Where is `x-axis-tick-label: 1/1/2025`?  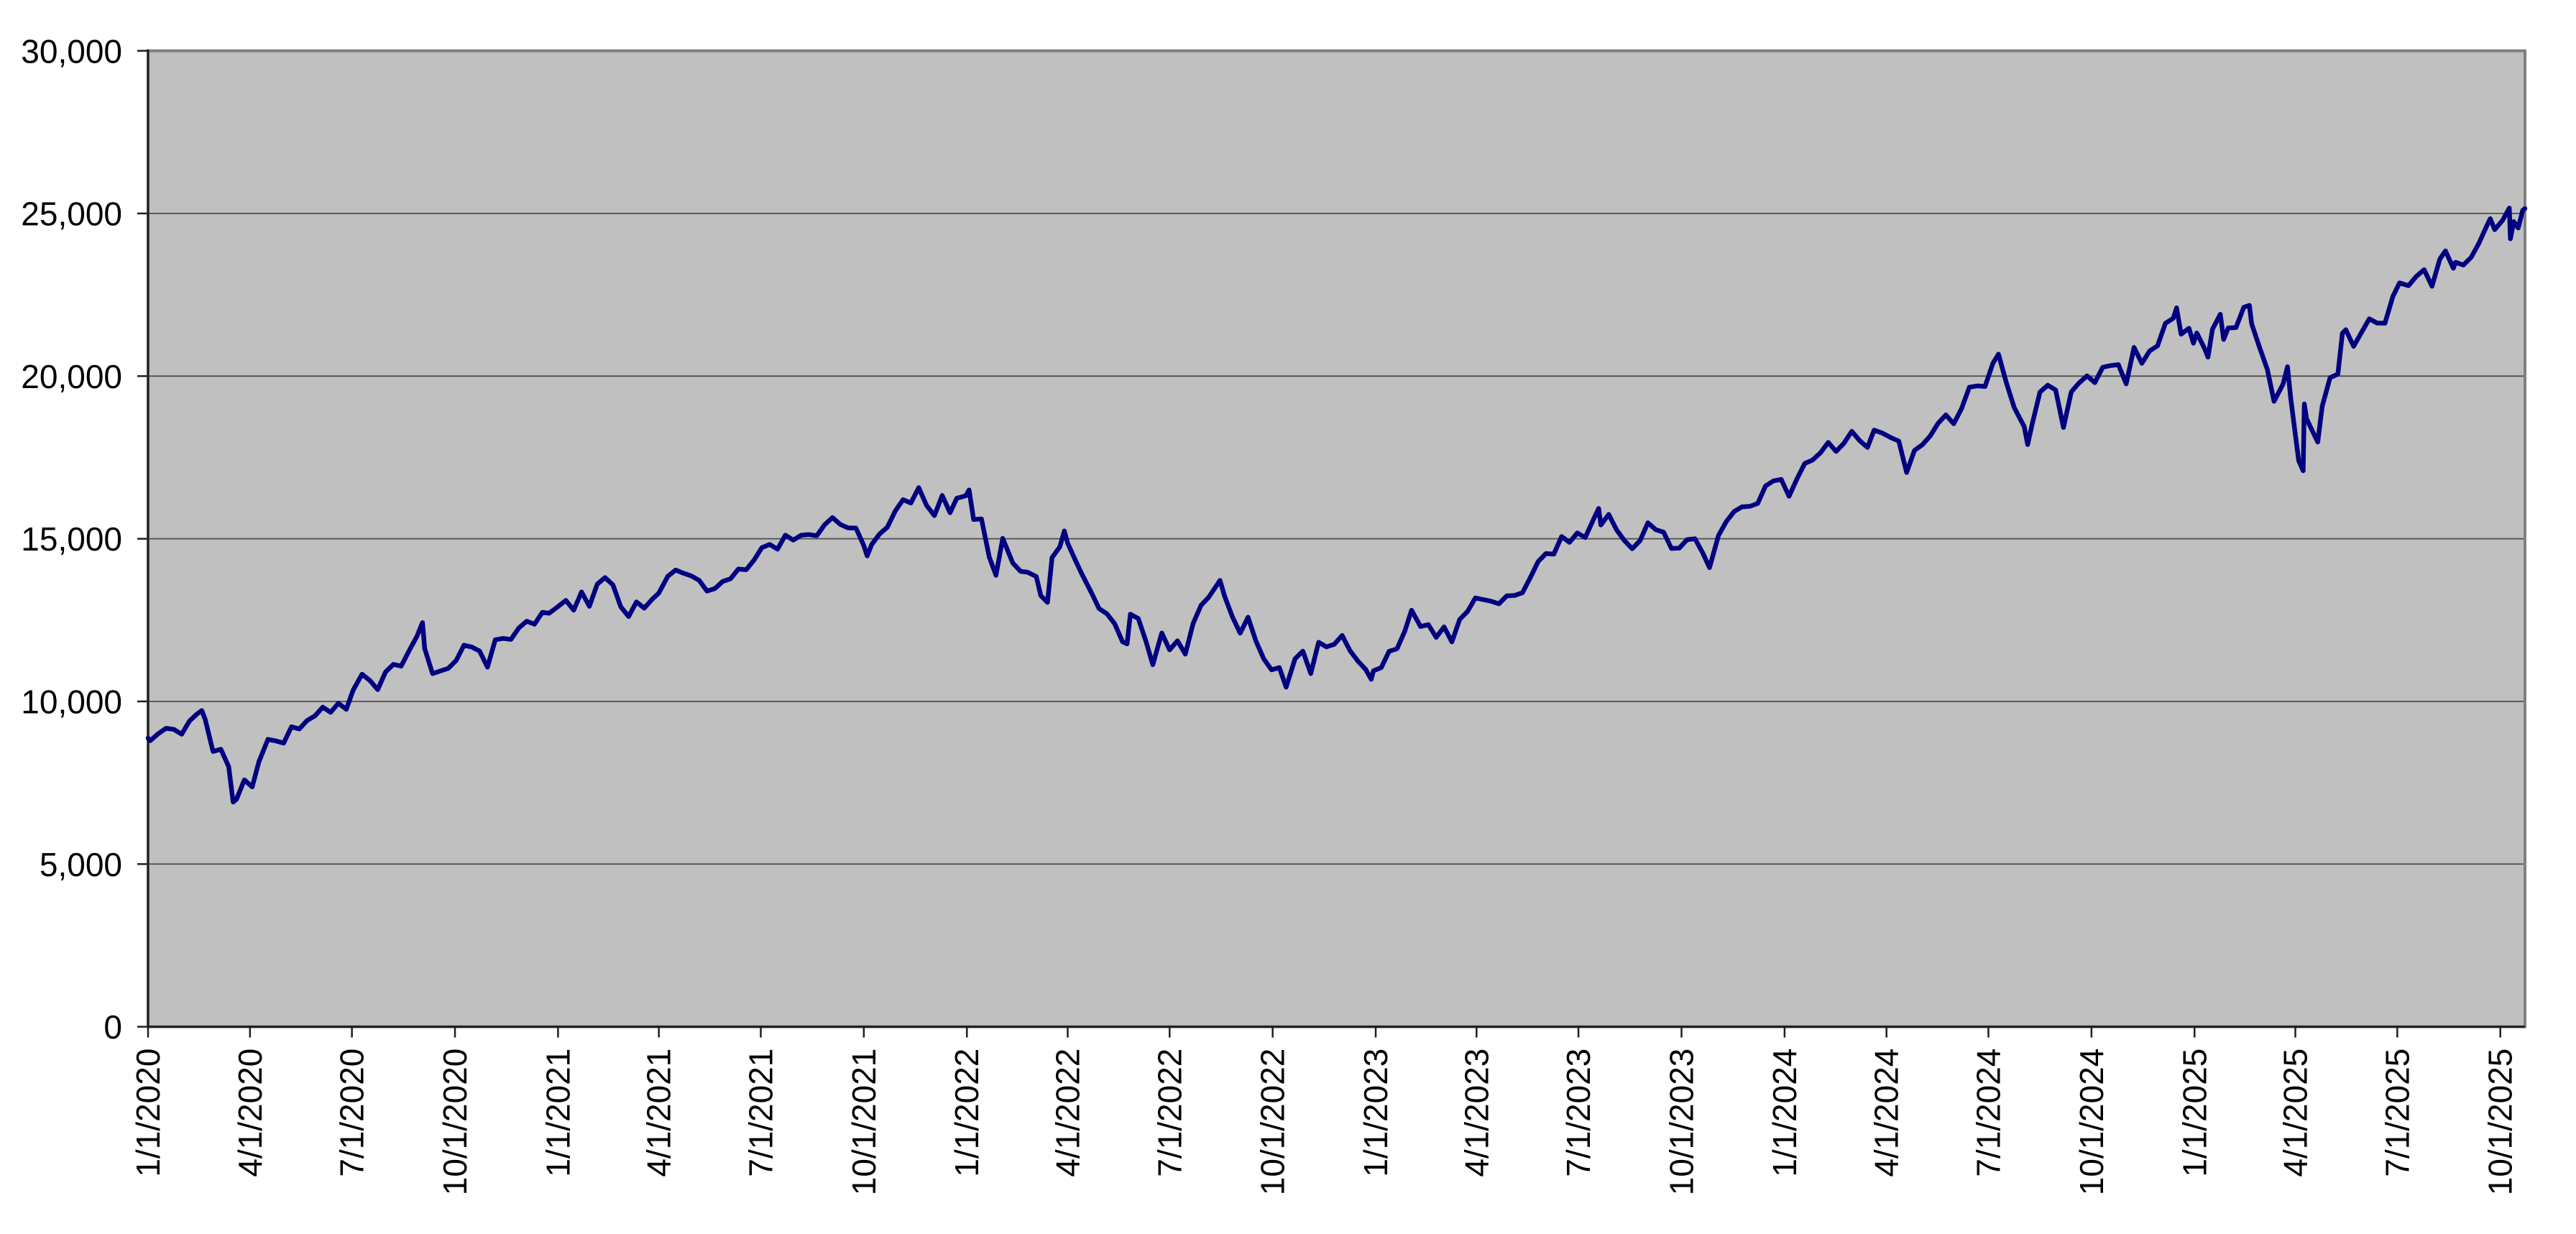 x-axis-tick-label: 1/1/2025 is located at coordinates (2194, 1113).